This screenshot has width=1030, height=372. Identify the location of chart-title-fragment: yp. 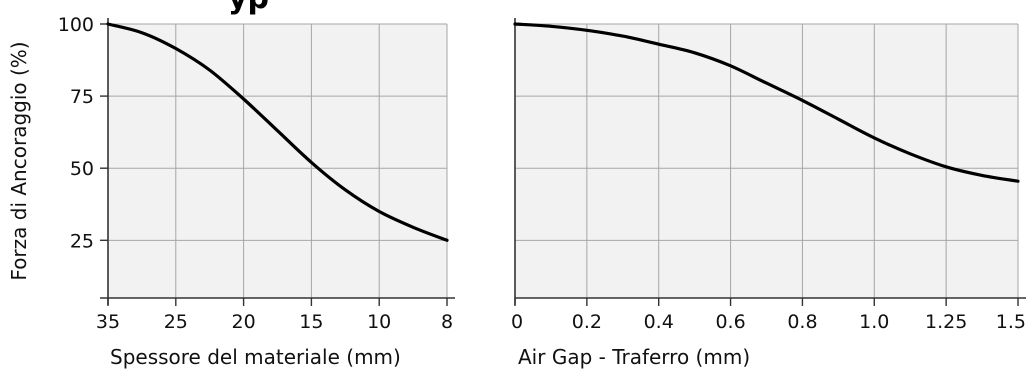
(248, 8).